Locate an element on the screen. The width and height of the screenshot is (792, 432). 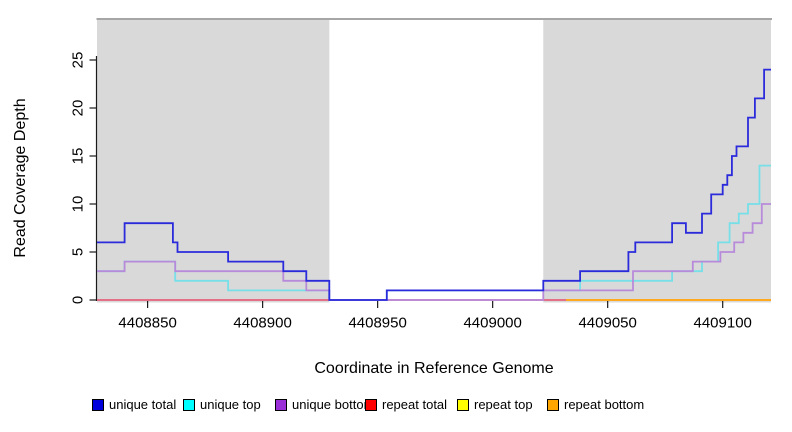
x-tick-label: 4408900 is located at coordinates (262, 323).